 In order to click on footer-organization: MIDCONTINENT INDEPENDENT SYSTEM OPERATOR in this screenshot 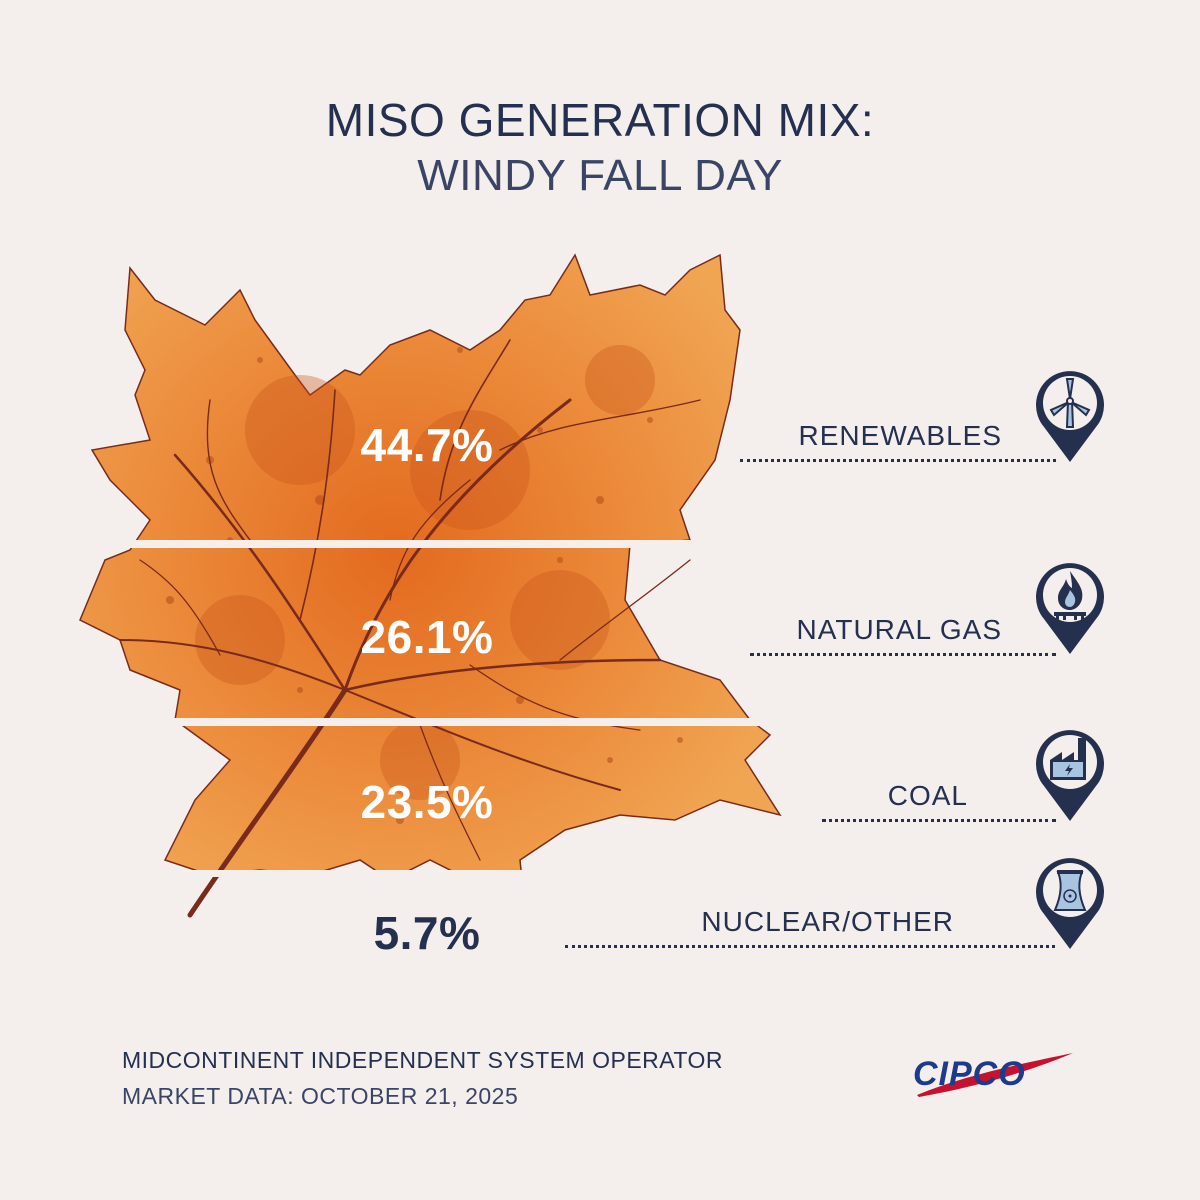, I will do `click(423, 1060)`.